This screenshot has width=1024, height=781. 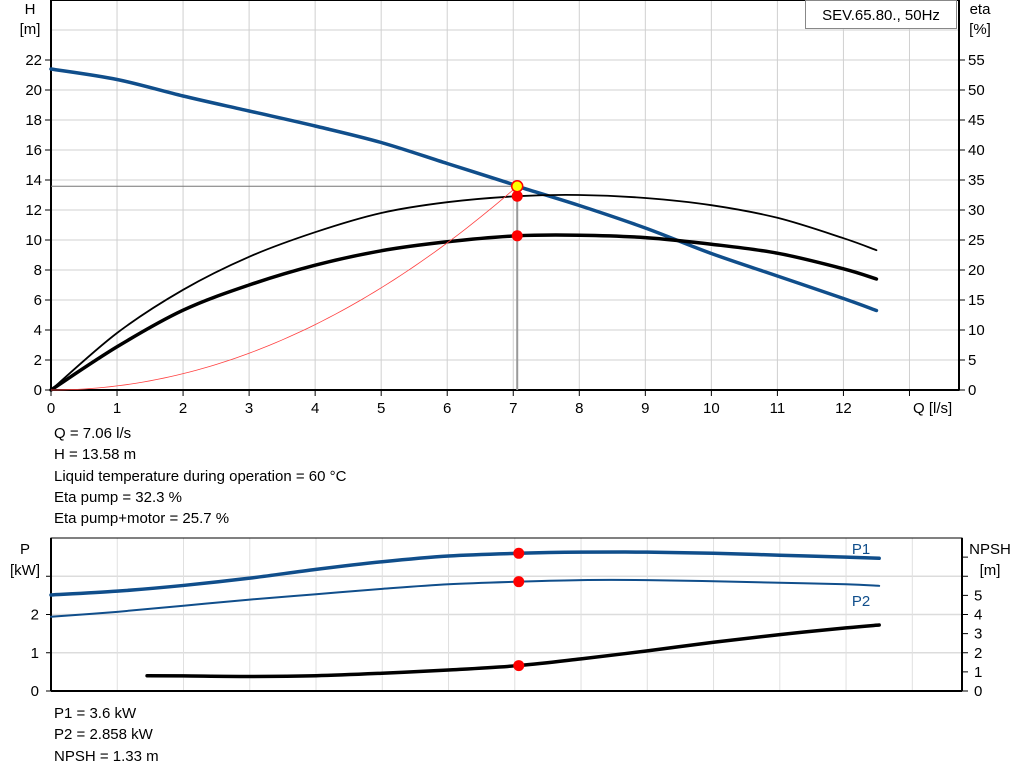 What do you see at coordinates (978, 615) in the screenshot?
I see `y-right-tick-label: 4` at bounding box center [978, 615].